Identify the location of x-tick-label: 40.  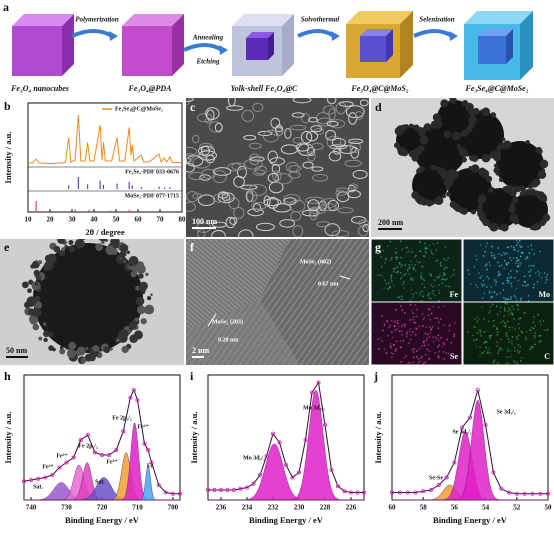
(95, 220).